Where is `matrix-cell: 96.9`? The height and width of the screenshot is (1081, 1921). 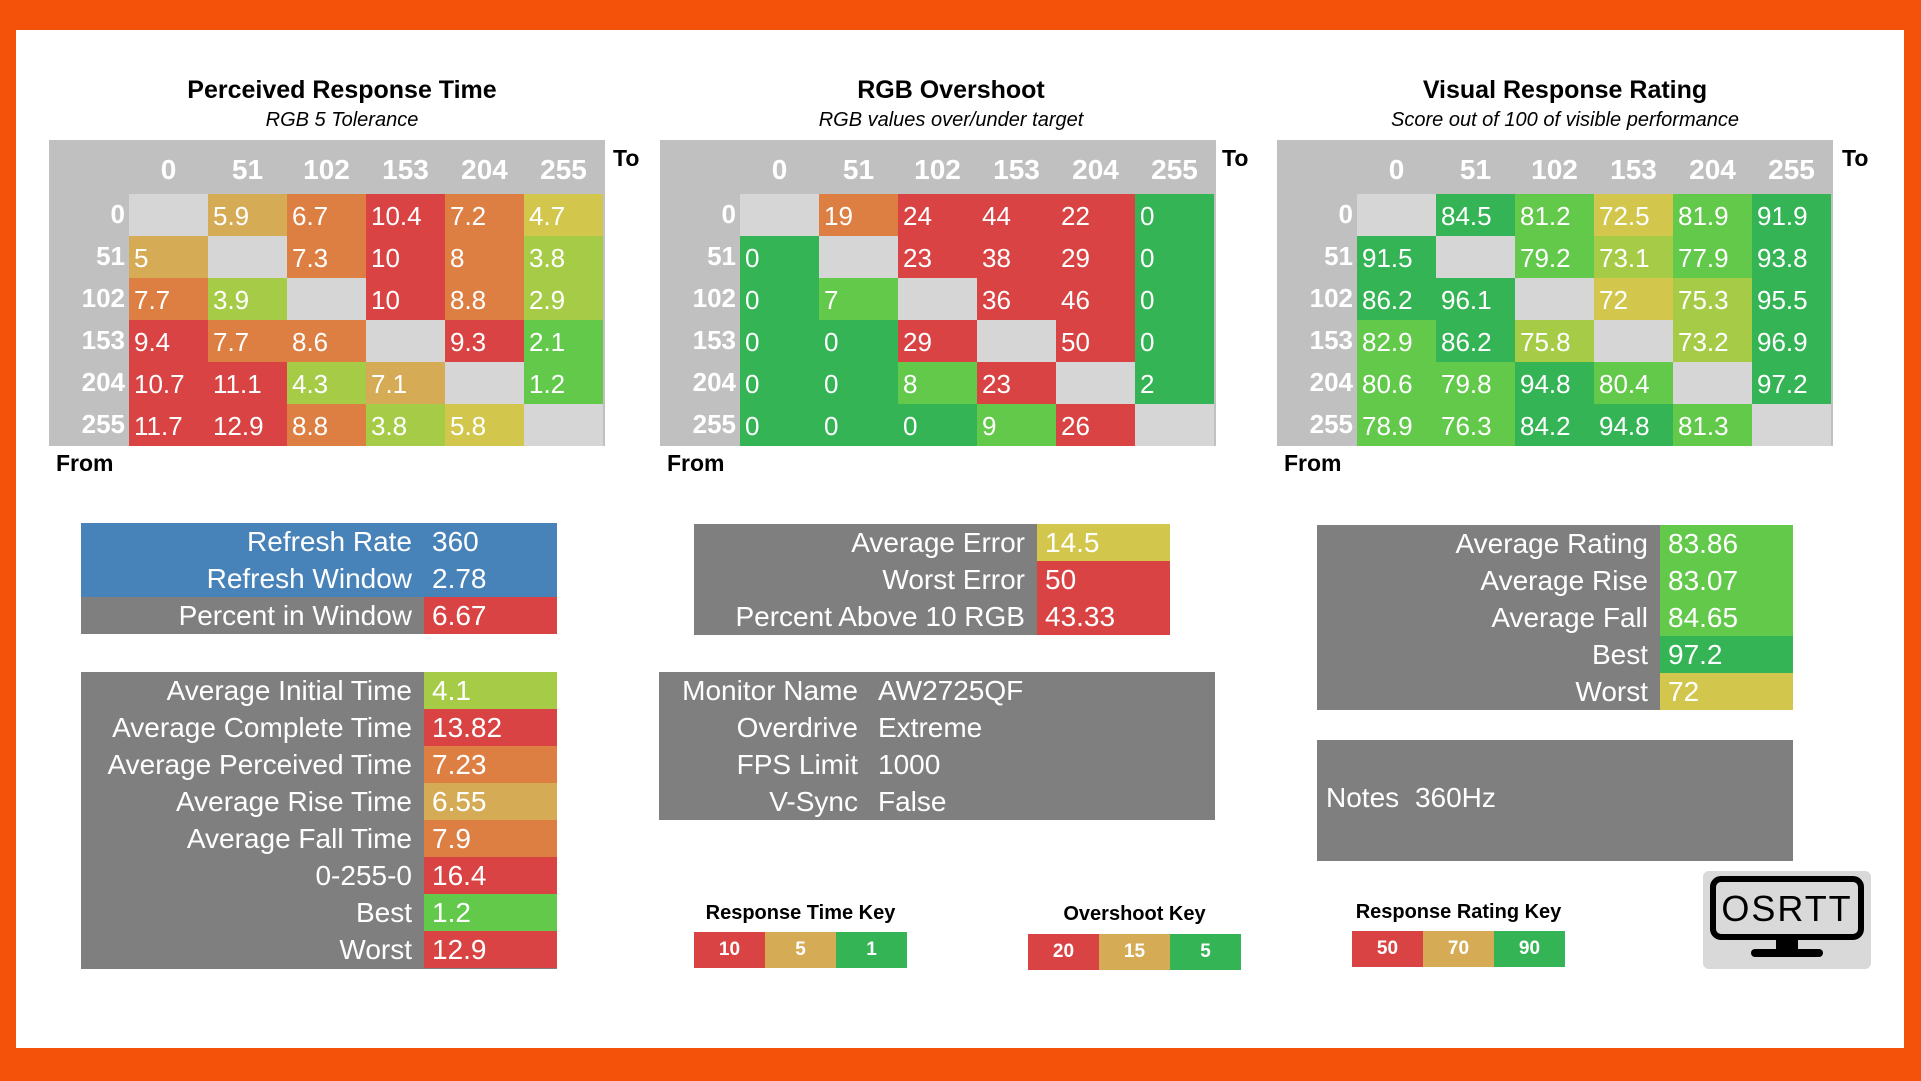 matrix-cell: 96.9 is located at coordinates (1791, 341).